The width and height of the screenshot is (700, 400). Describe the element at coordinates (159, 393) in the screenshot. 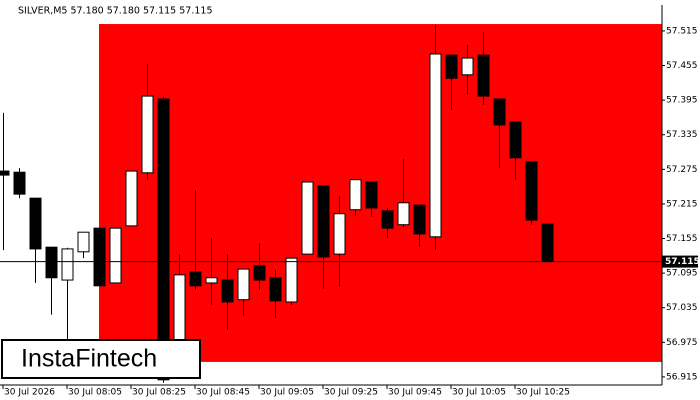

I see `x-tick-label: 30 Jul 08:25` at that location.